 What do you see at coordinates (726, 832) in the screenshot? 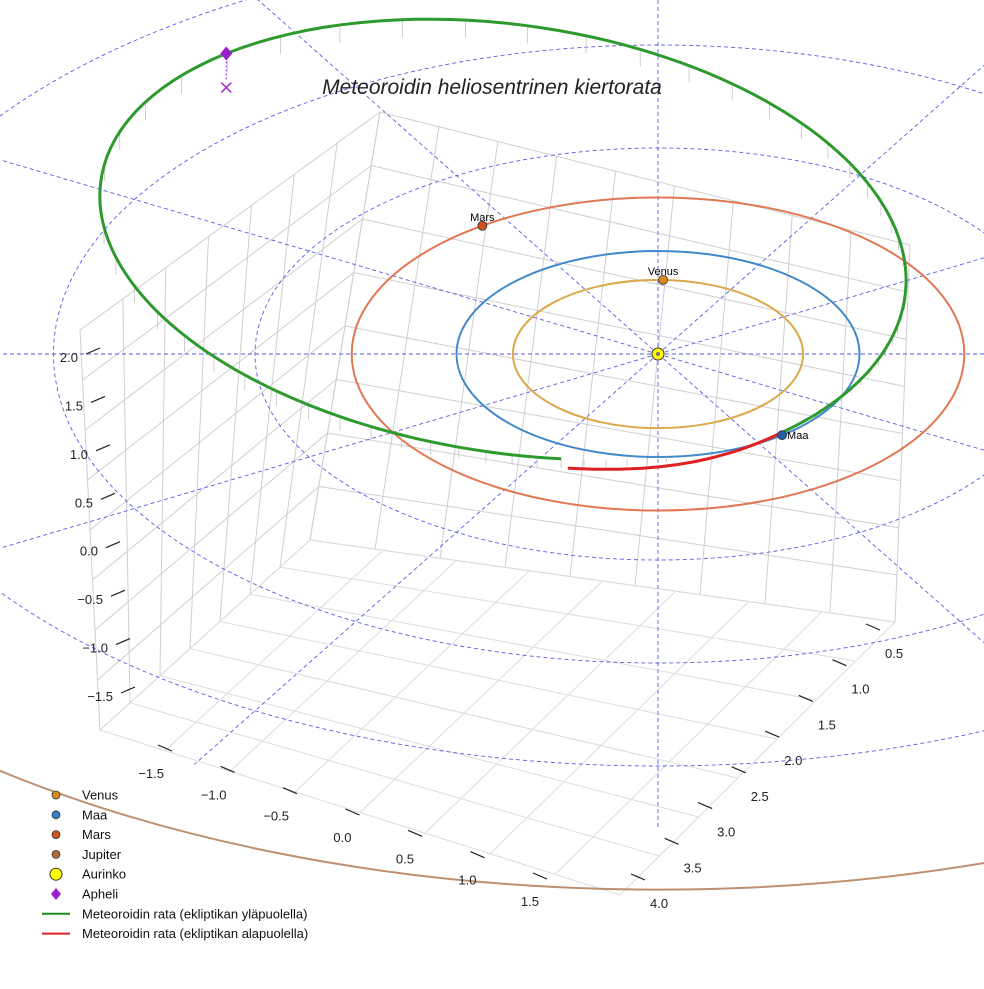
I see `y-tick-label: 3.0` at bounding box center [726, 832].